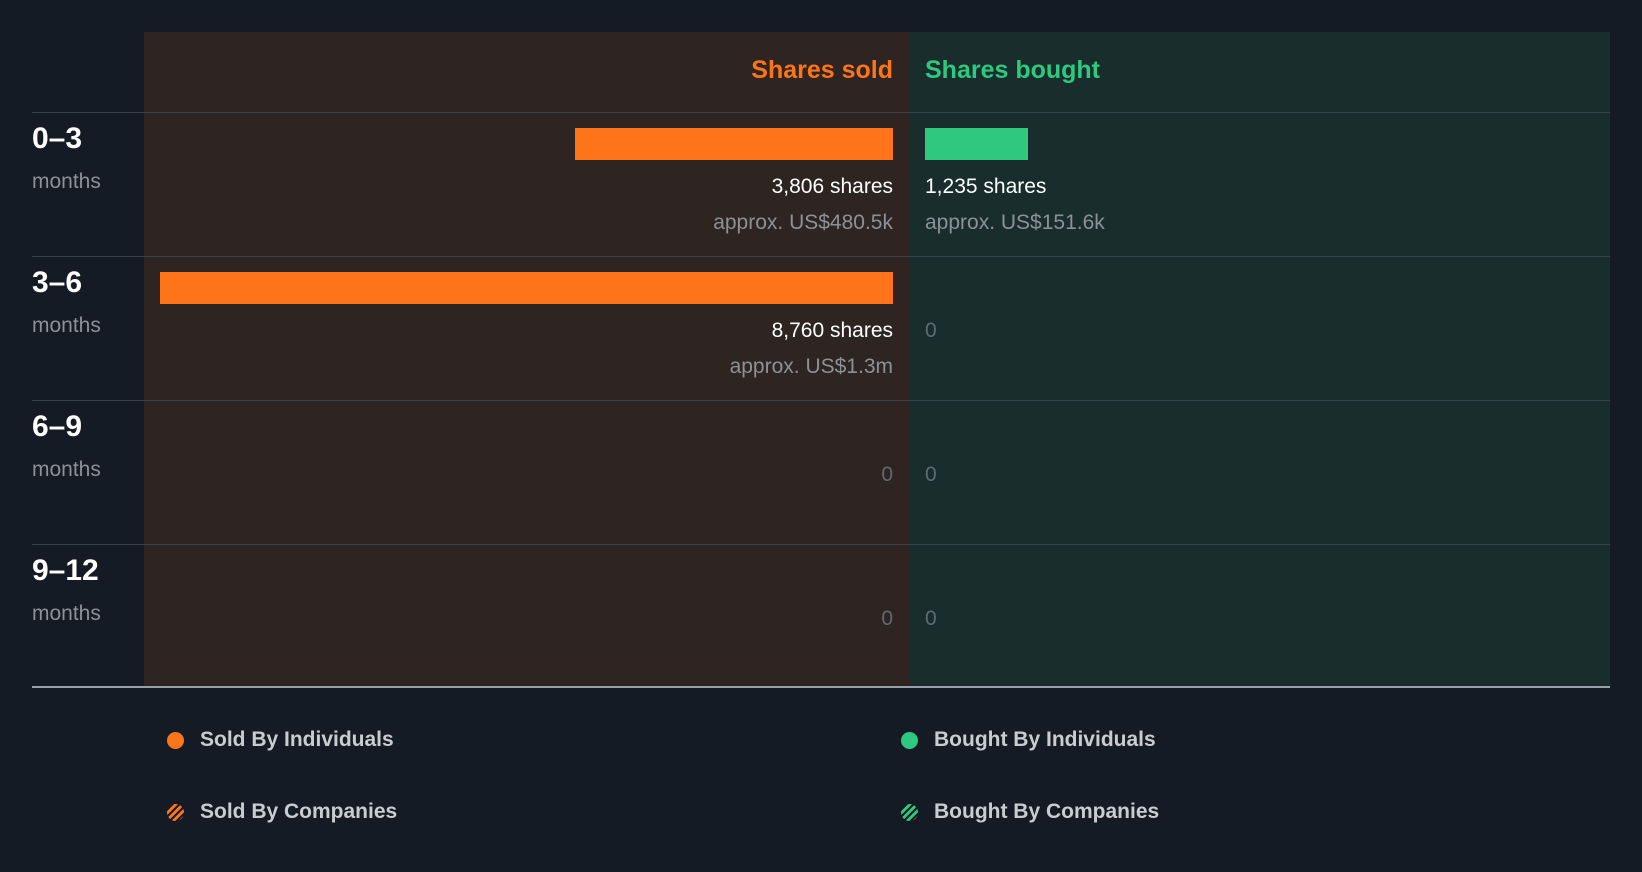  I want to click on period-range-label: 3–6, so click(57, 282).